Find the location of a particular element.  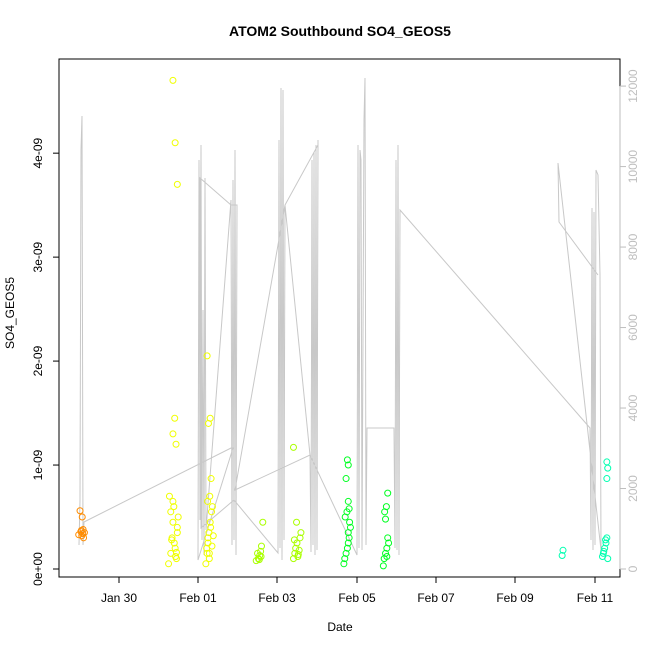

y-tick-label: 1e-09 is located at coordinates (38, 464).